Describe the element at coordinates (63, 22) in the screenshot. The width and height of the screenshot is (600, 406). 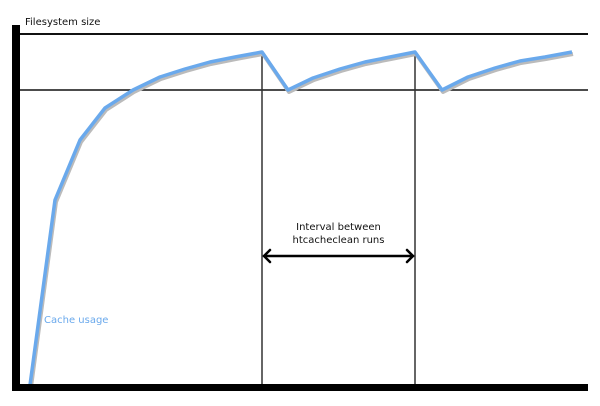
I see `y-axis-label: Filesystem size` at that location.